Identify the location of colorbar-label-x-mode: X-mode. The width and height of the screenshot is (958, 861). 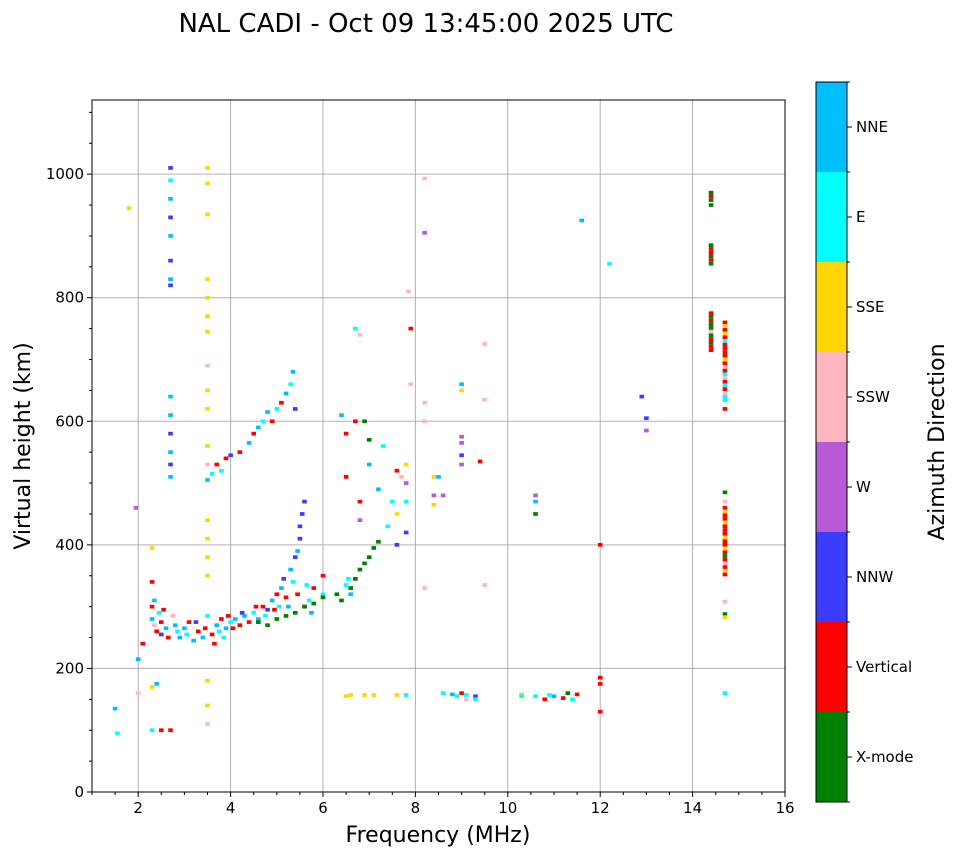
(884, 757).